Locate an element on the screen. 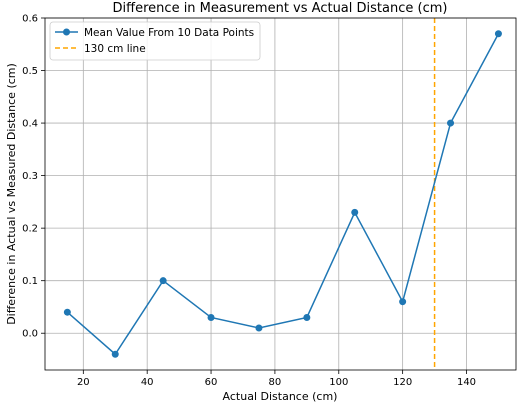  x-axis-ticks: 20 40 60 80 100 120 140 is located at coordinates (276, 379).